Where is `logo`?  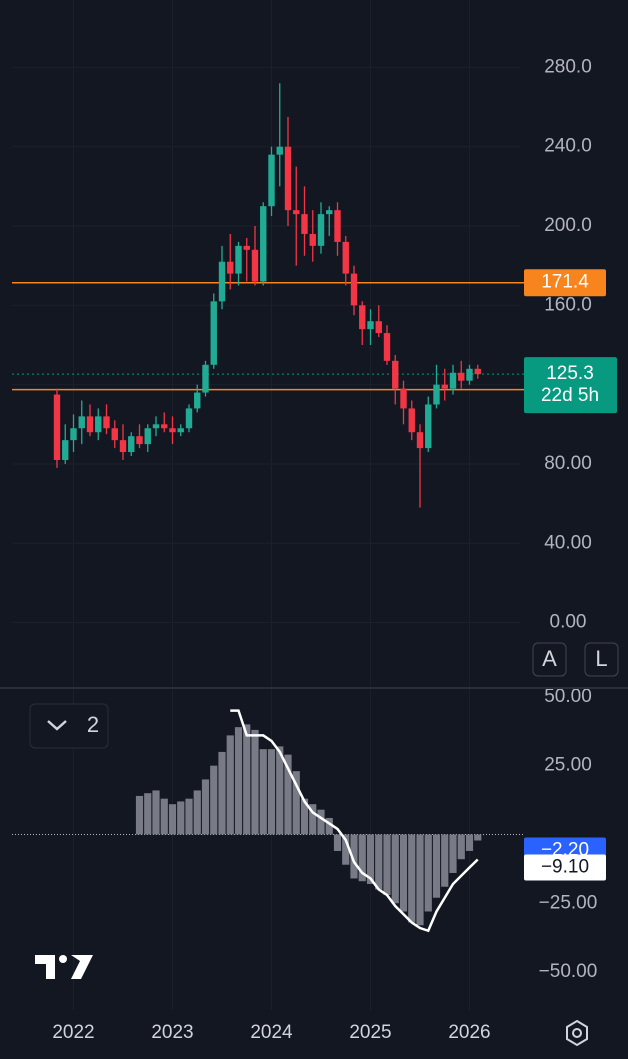 logo is located at coordinates (64, 967).